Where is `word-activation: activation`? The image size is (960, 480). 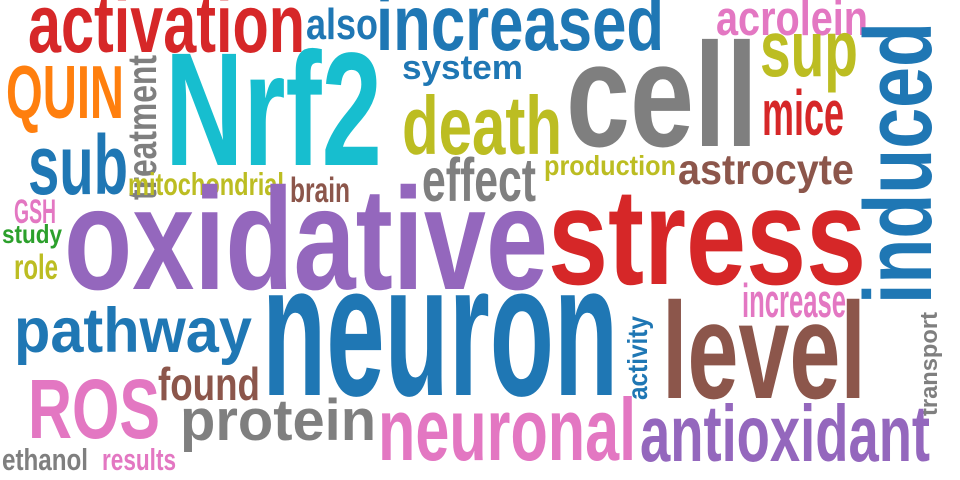 word-activation: activation is located at coordinates (166, 35).